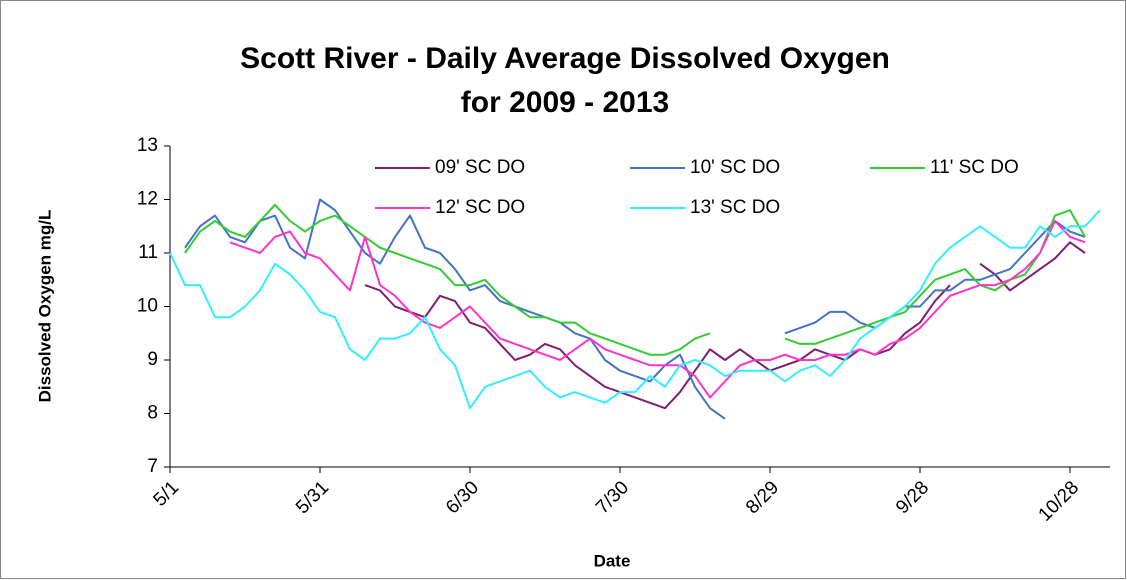 The height and width of the screenshot is (580, 1127). I want to click on y-tick-label: 10, so click(147, 306).